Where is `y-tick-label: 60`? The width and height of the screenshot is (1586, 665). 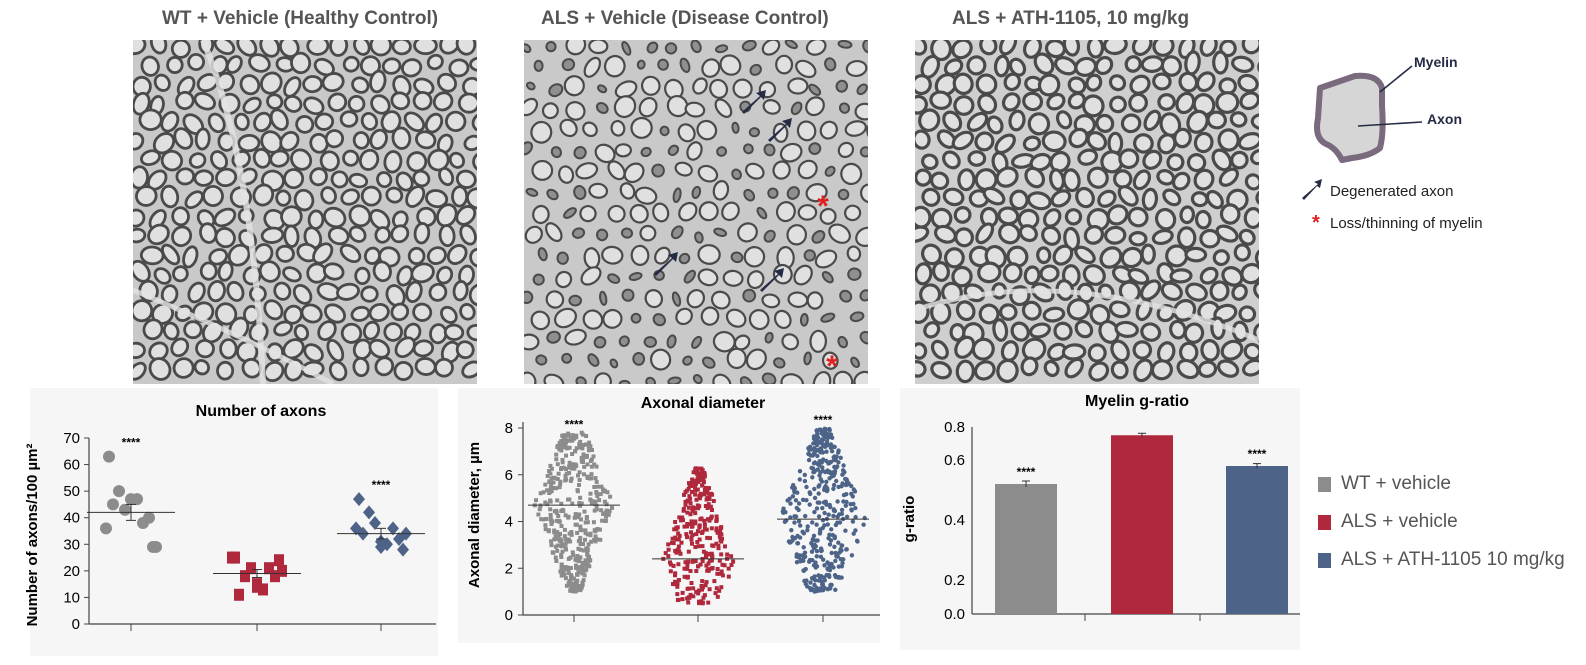
y-tick-label: 60 is located at coordinates (71, 465).